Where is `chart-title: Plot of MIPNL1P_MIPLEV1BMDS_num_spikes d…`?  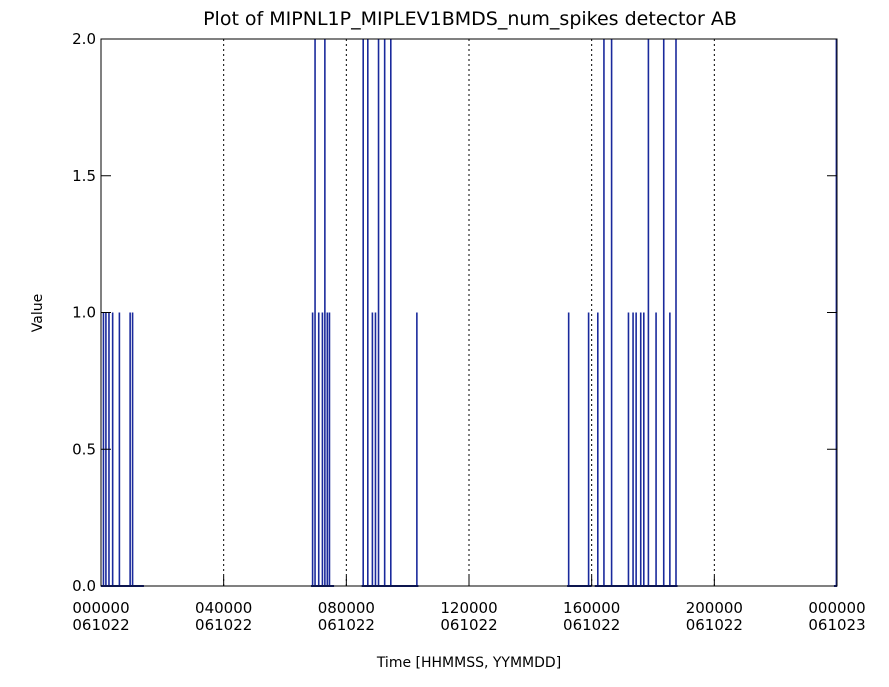 chart-title: Plot of MIPNL1P_MIPLEV1BMDS_num_spikes d… is located at coordinates (470, 19).